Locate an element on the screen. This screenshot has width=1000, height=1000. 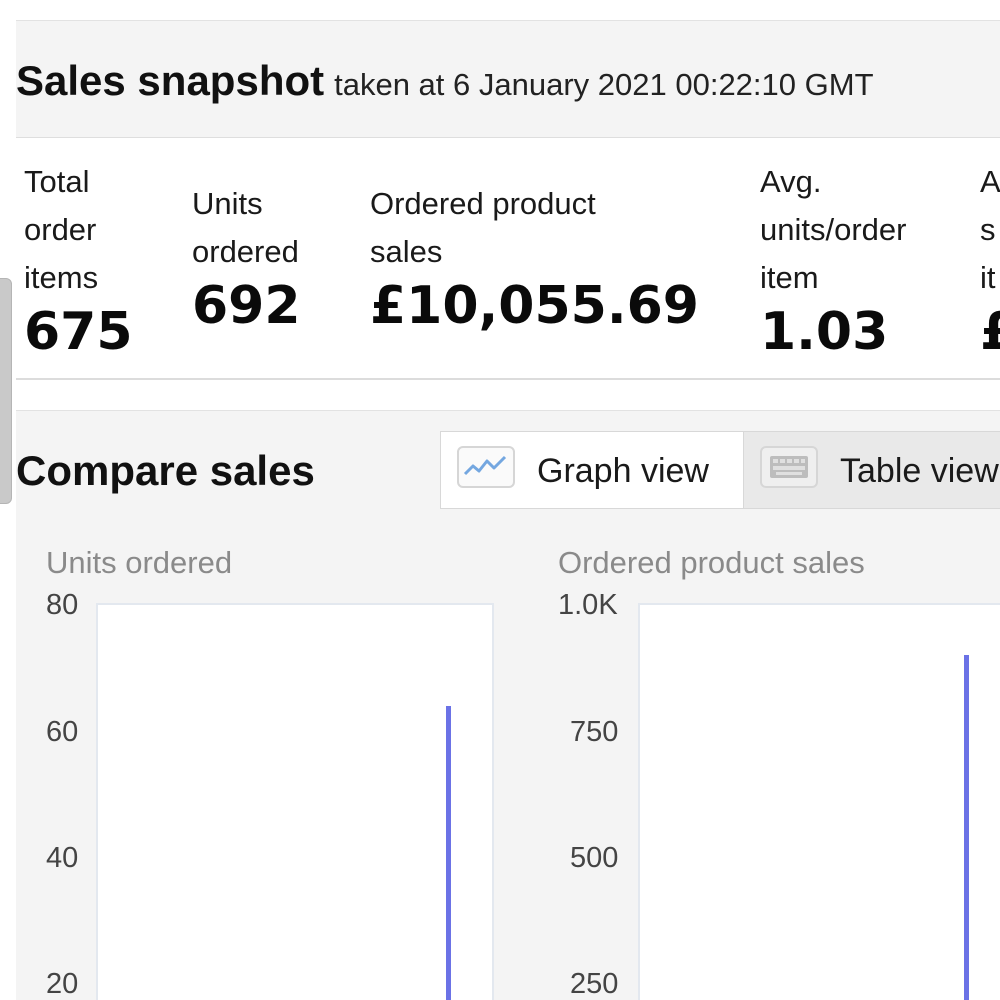
ordered-product-sales-chart-title: Ordered product sales is located at coordinates (711, 562).